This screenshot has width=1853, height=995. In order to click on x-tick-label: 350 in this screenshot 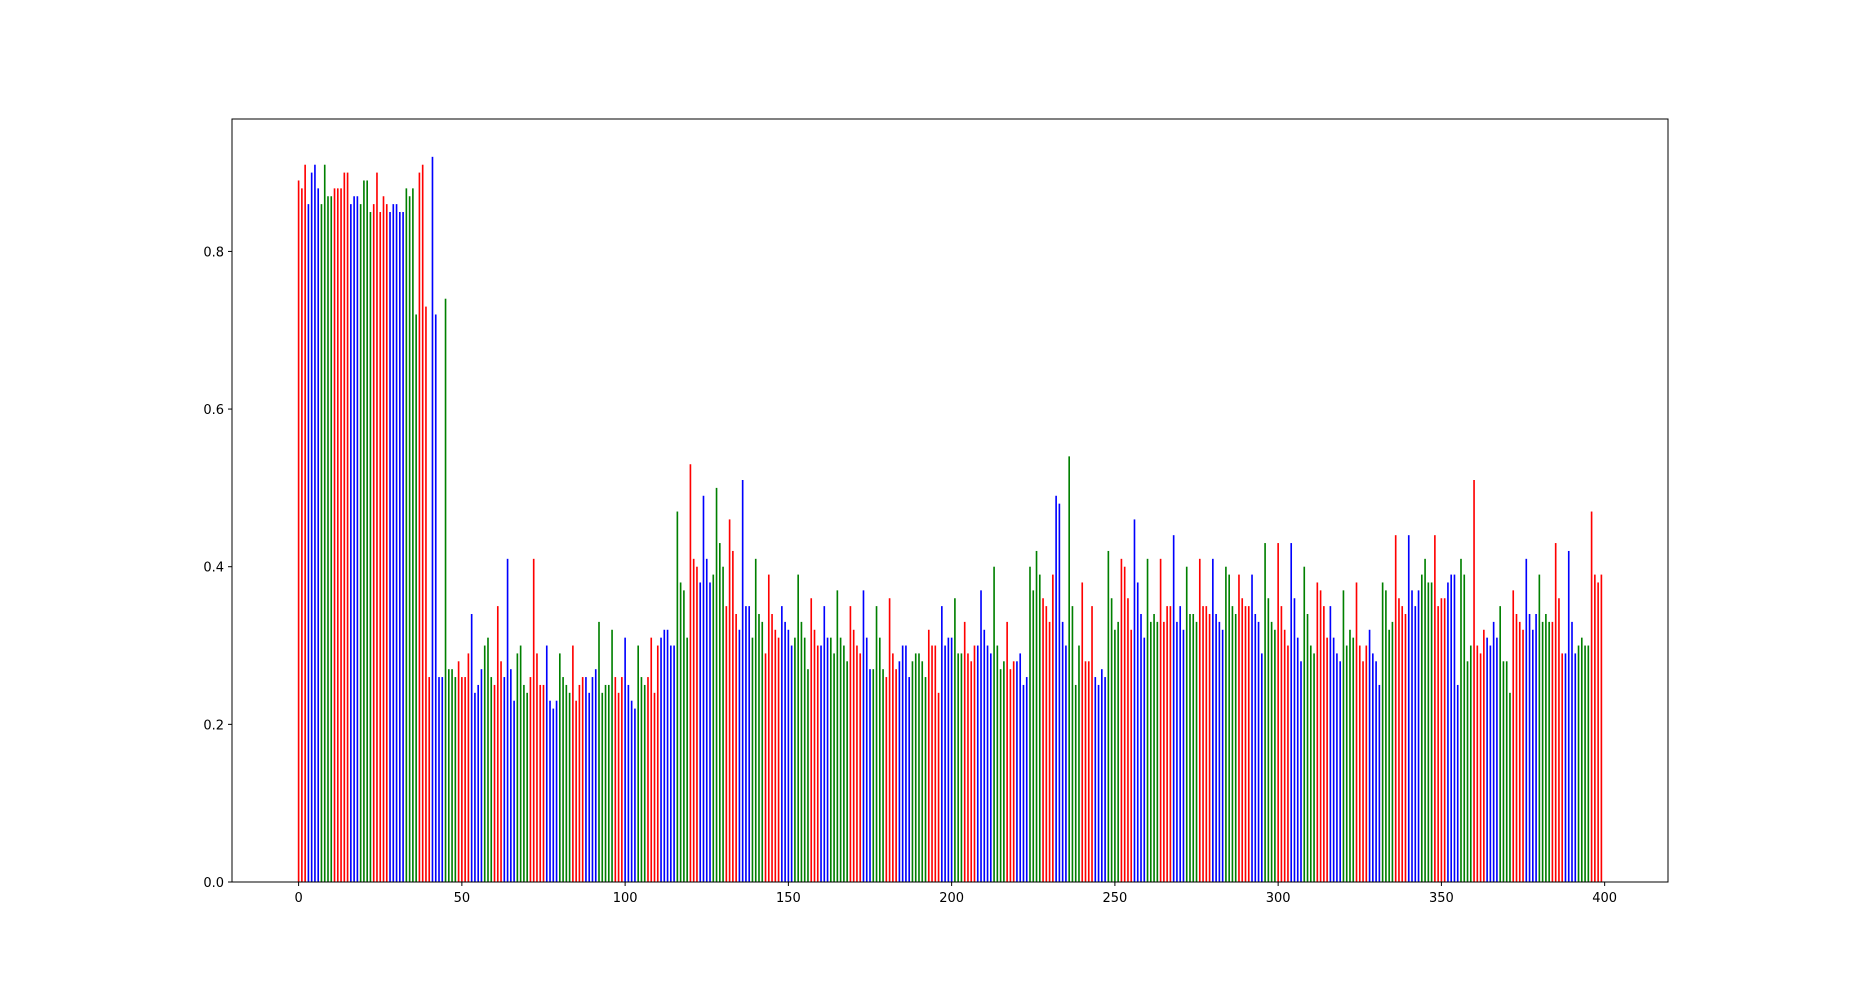, I will do `click(1441, 898)`.